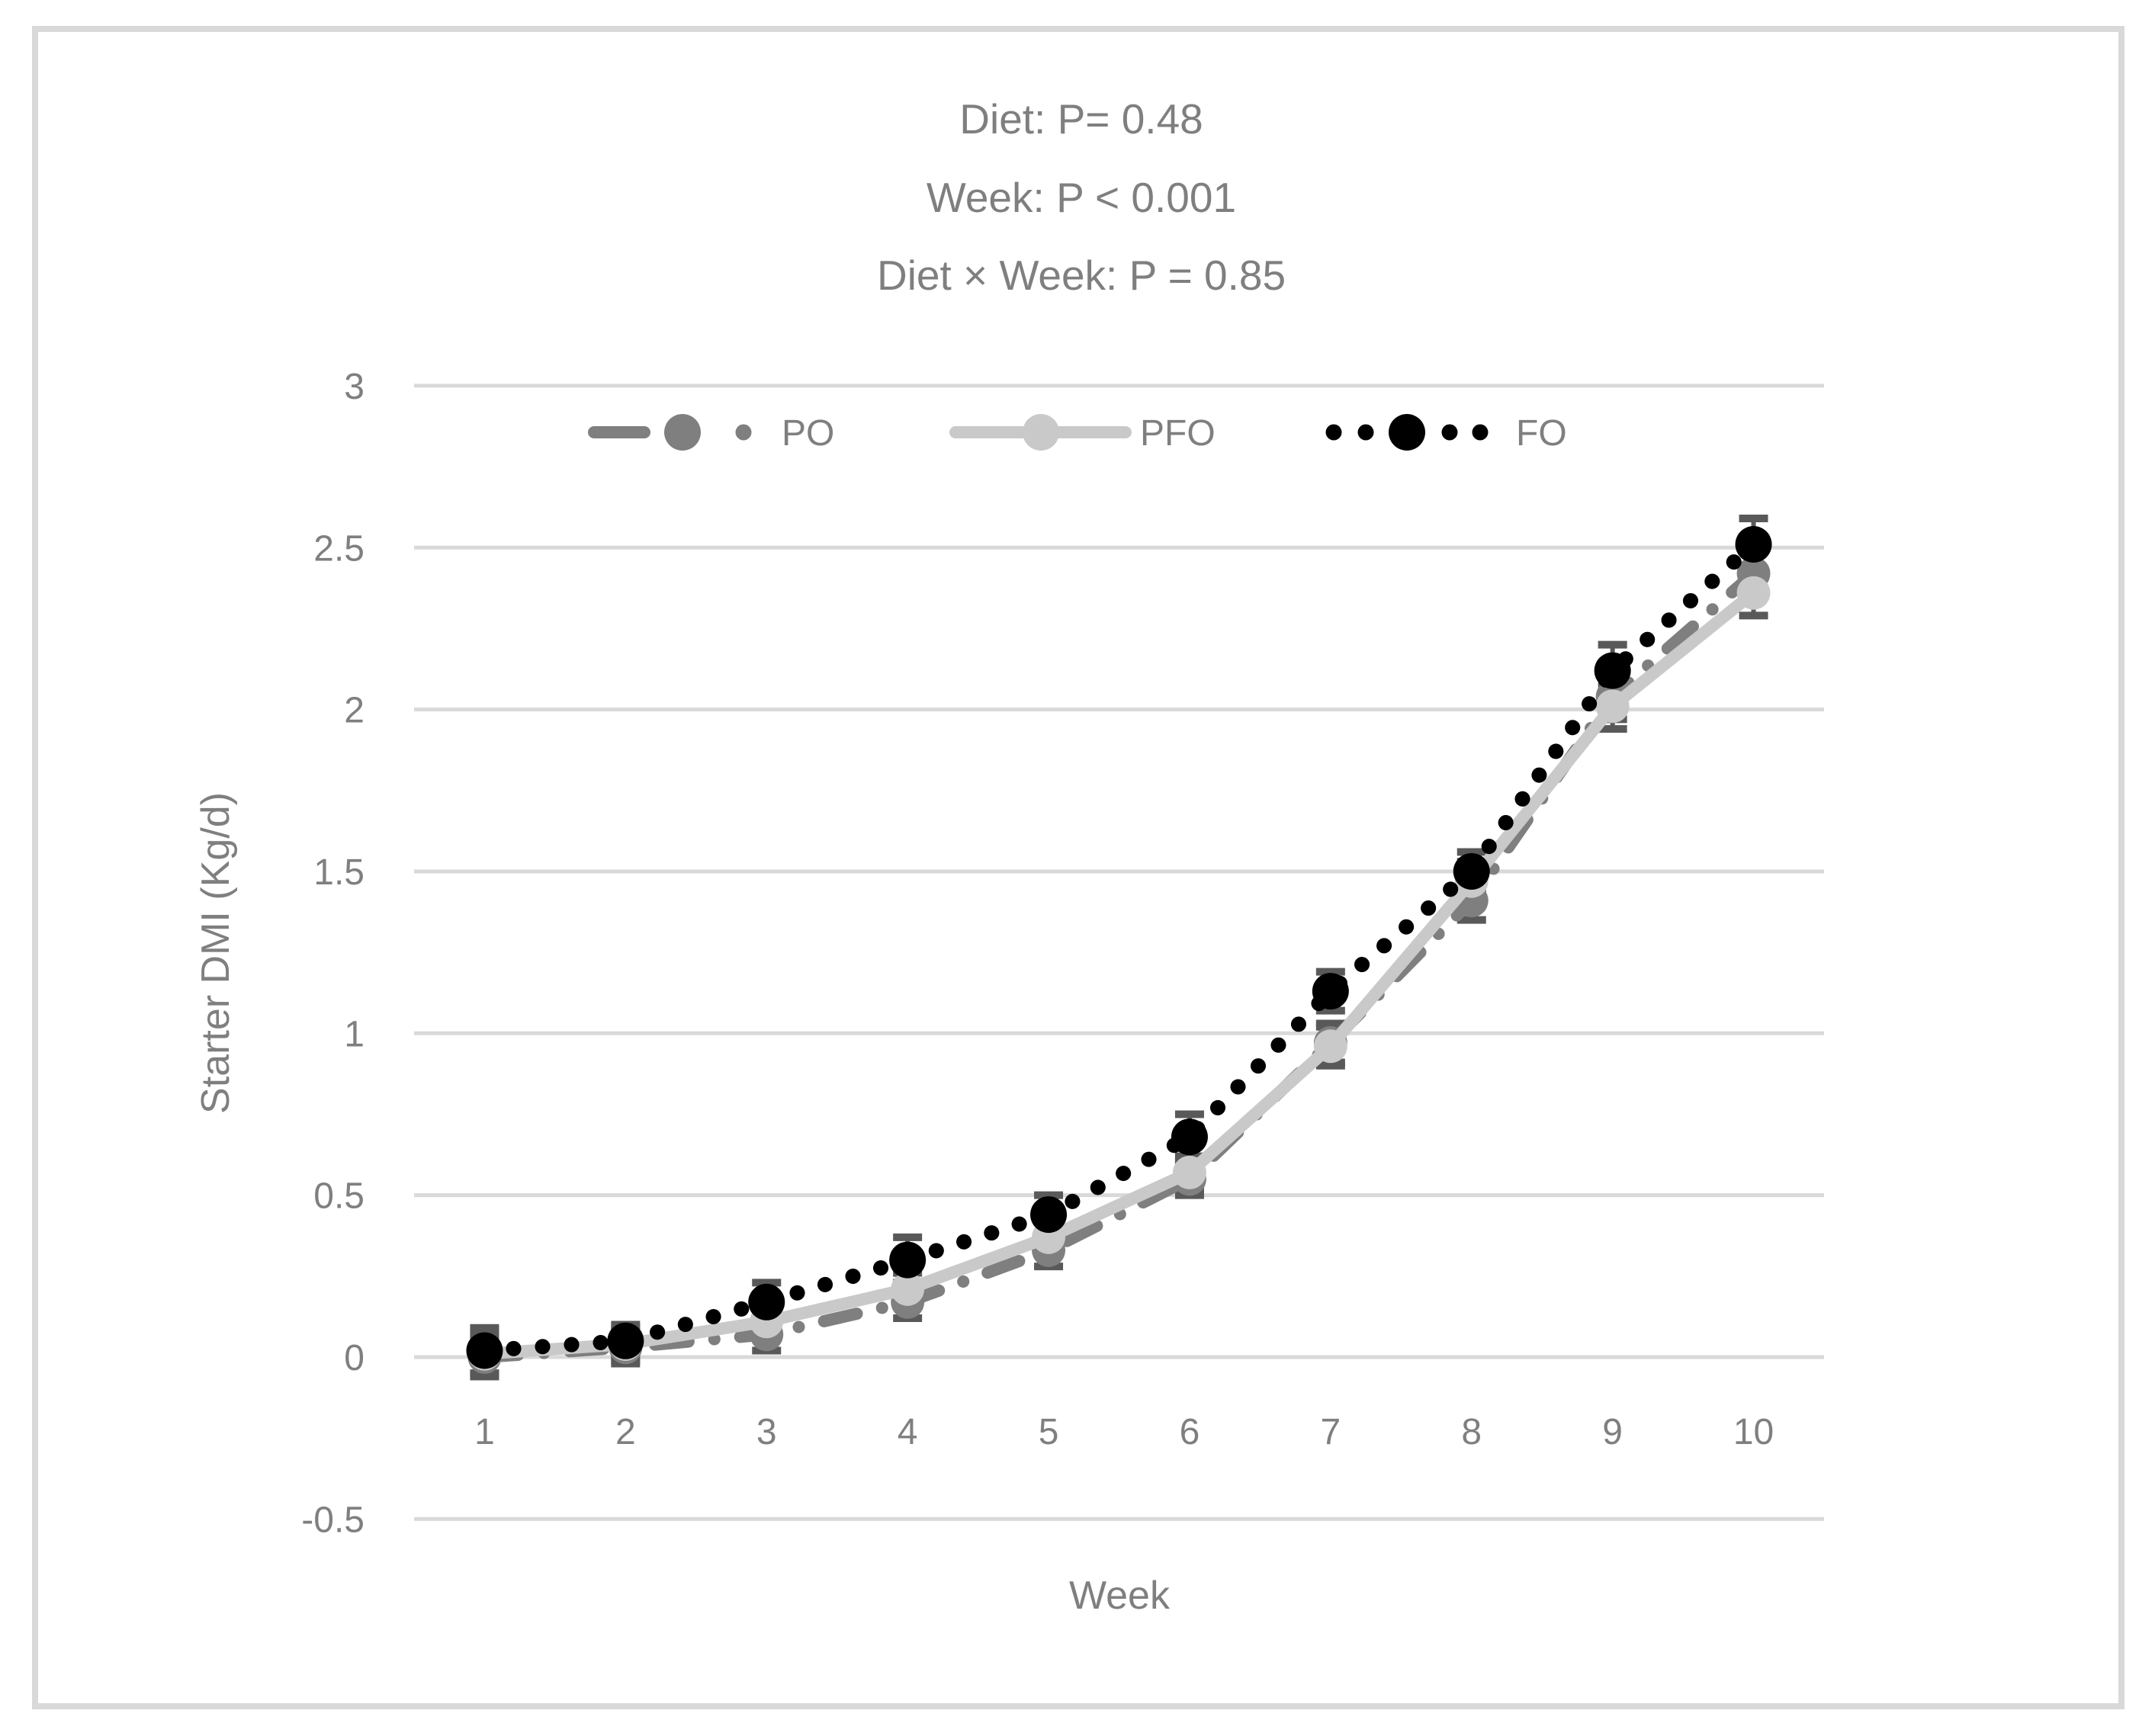  I want to click on x-tick-label: 2, so click(625, 1432).